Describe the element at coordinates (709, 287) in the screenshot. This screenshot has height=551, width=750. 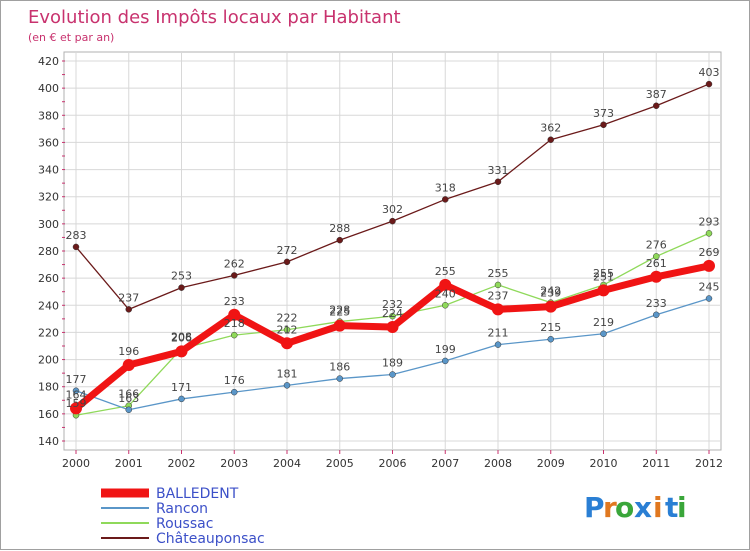
I see `data-label: 245` at that location.